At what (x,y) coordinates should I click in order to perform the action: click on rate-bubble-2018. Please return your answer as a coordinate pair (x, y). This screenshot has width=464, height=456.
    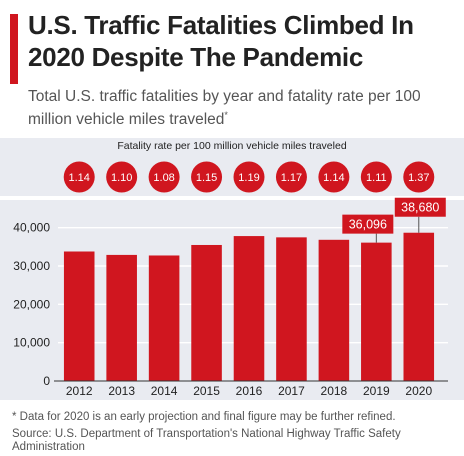
    Looking at the image, I should click on (334, 177).